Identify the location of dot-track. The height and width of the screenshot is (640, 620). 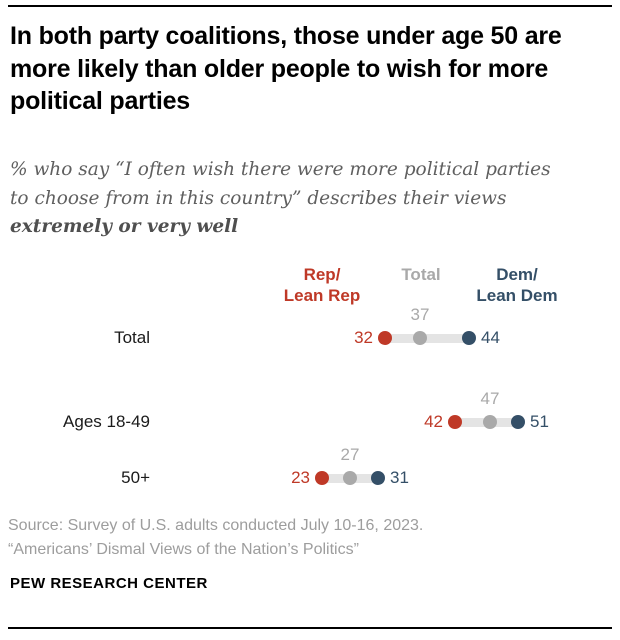
(427, 338).